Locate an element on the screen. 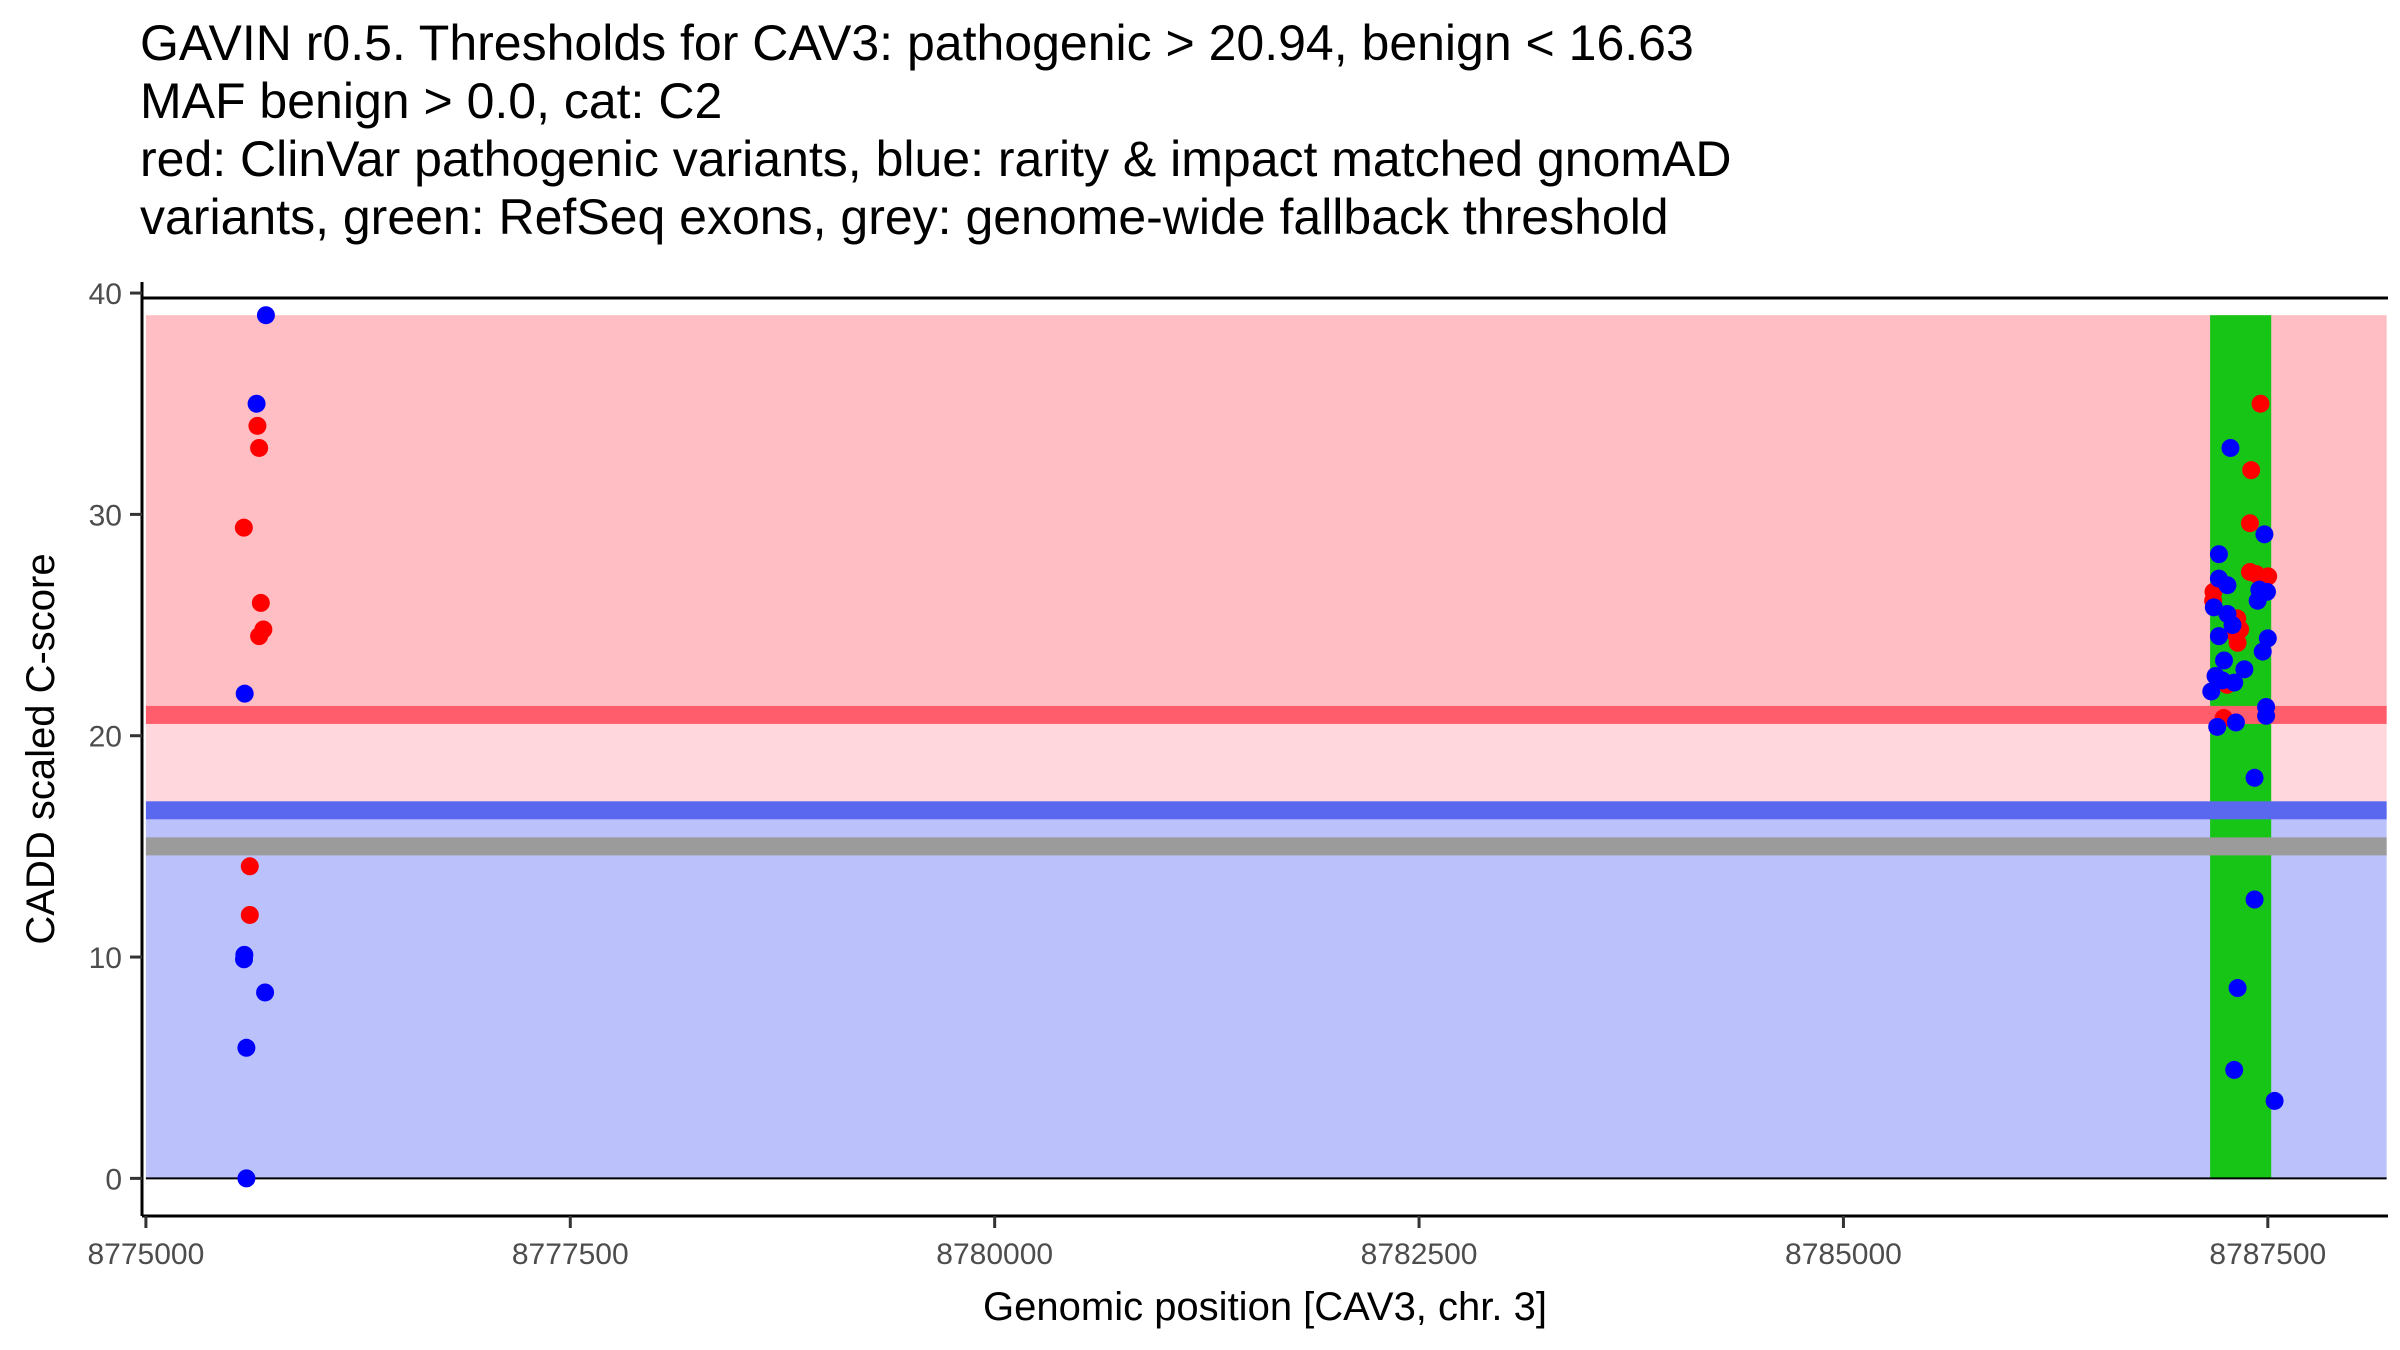  fallback-threshold-line is located at coordinates (1266, 846).